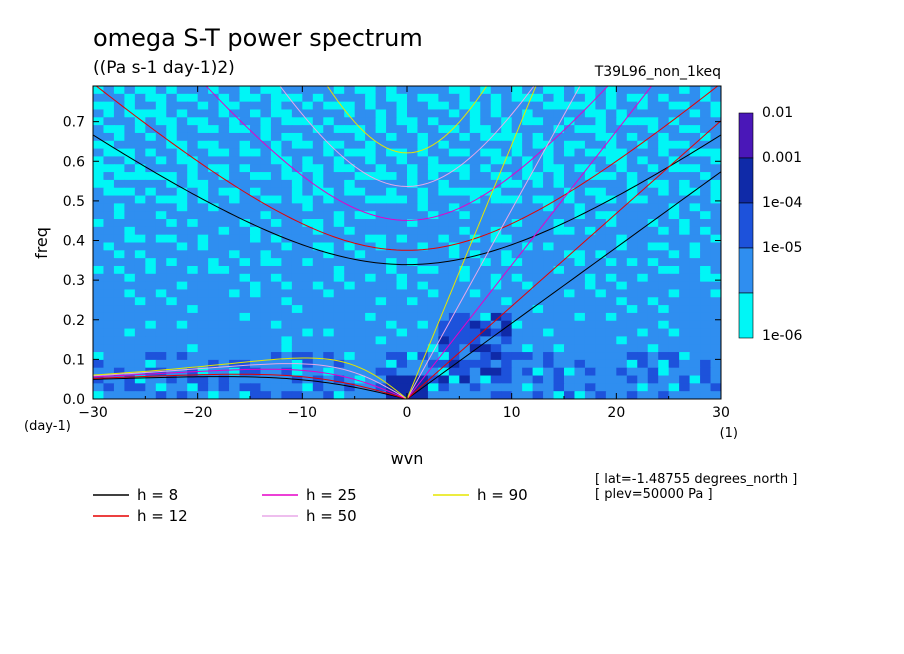 The width and height of the screenshot is (904, 654). What do you see at coordinates (563, 259) in the screenshot?
I see `kelvin-curve-h12` at bounding box center [563, 259].